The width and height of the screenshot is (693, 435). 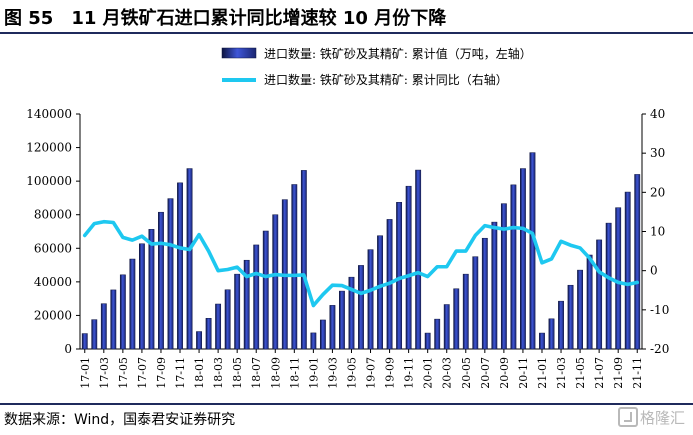 I want to click on right-axis-tick-label: 0, so click(x=654, y=271).